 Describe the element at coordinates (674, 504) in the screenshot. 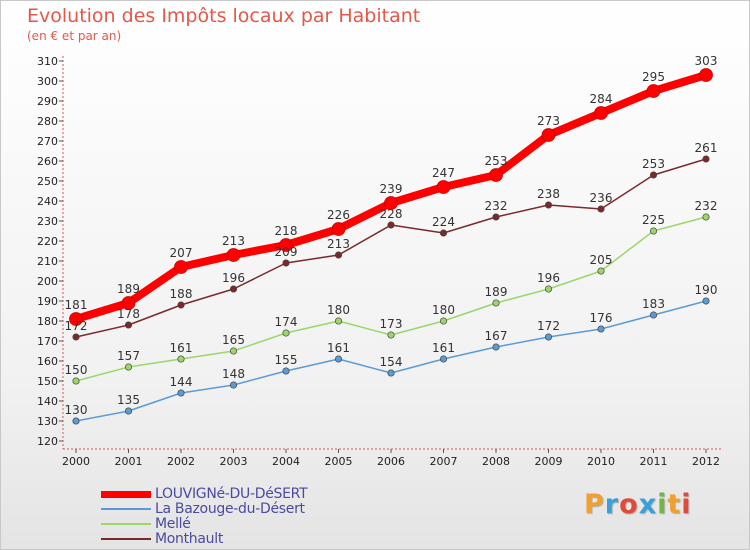

I see `logo-letter: t` at that location.